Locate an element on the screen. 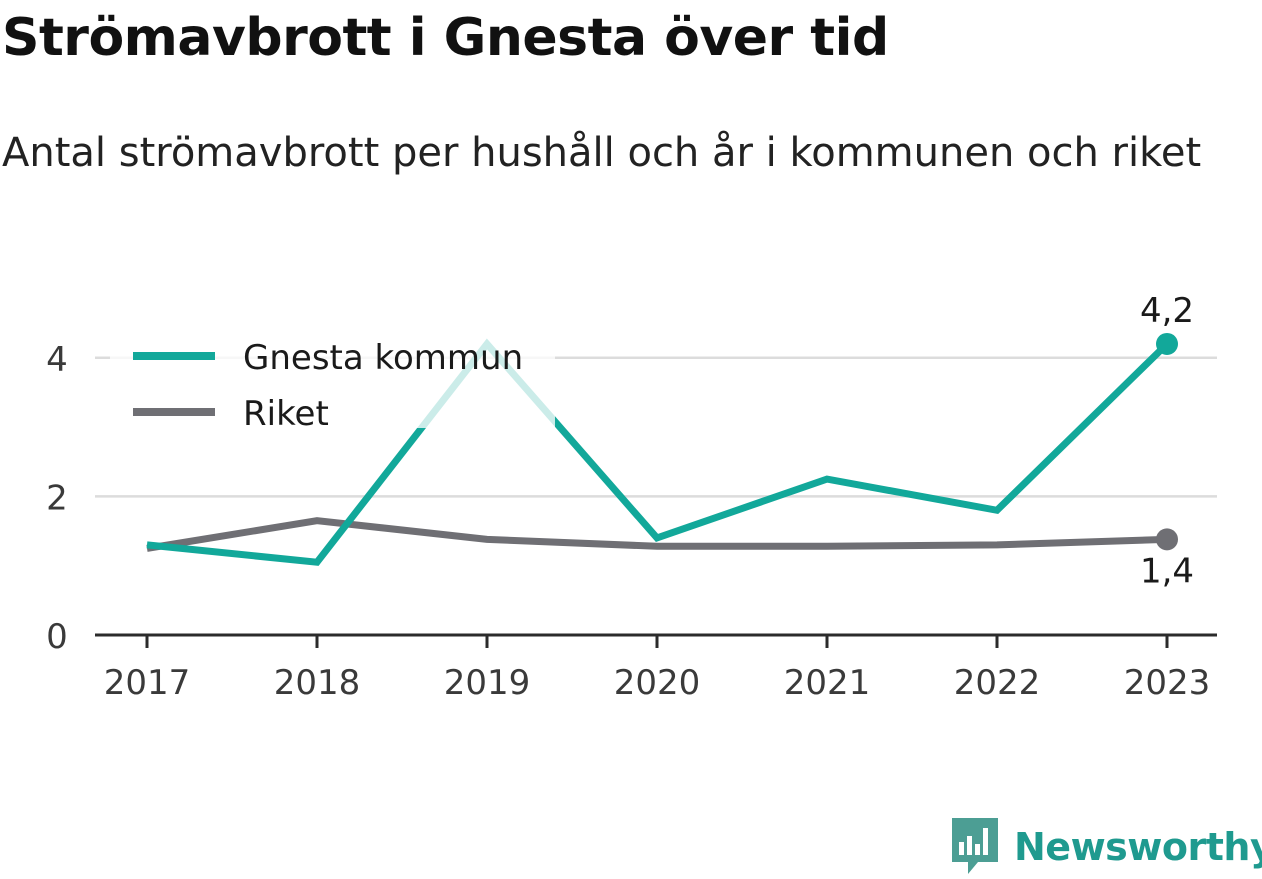 The width and height of the screenshot is (1262, 879). newsworthy-logo-icon is located at coordinates (975, 846).